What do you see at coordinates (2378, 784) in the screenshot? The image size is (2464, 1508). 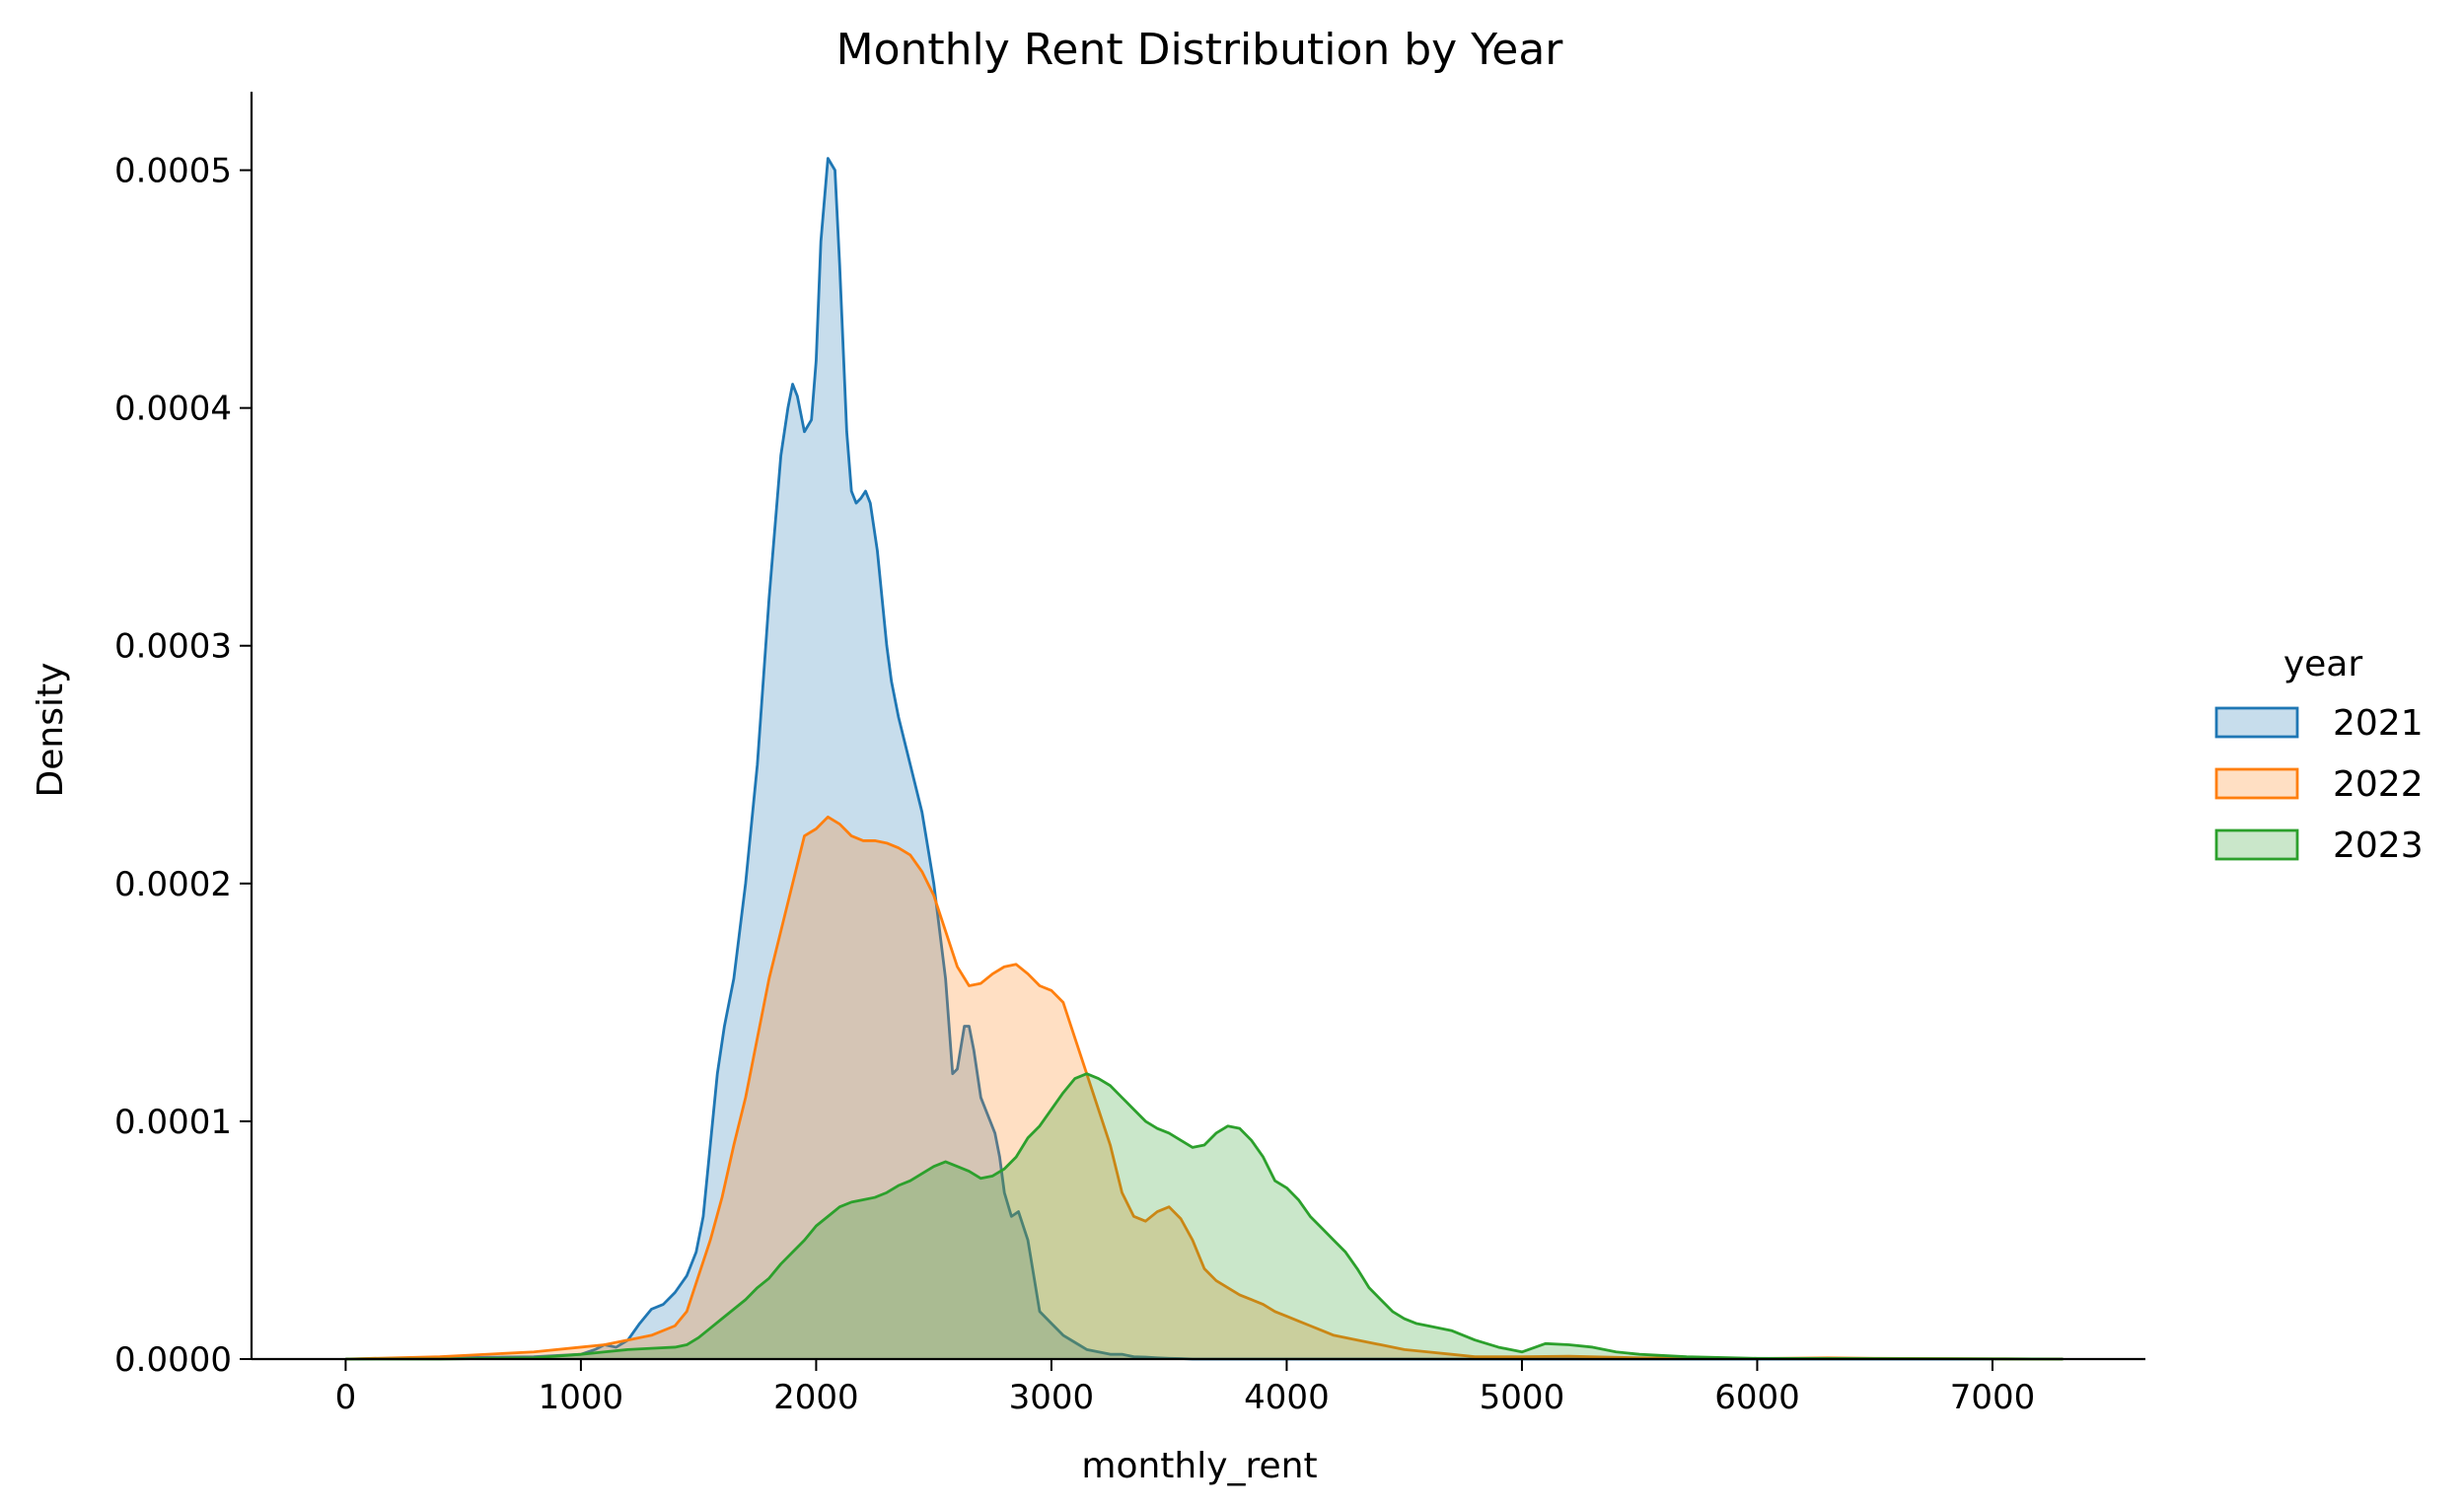 I see `legend-label-2022: 2022` at bounding box center [2378, 784].